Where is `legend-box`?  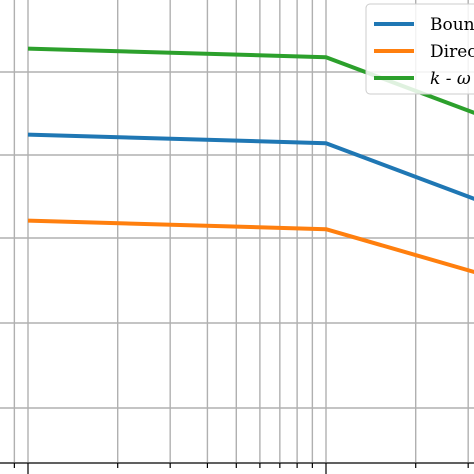
legend-box is located at coordinates (419, 49).